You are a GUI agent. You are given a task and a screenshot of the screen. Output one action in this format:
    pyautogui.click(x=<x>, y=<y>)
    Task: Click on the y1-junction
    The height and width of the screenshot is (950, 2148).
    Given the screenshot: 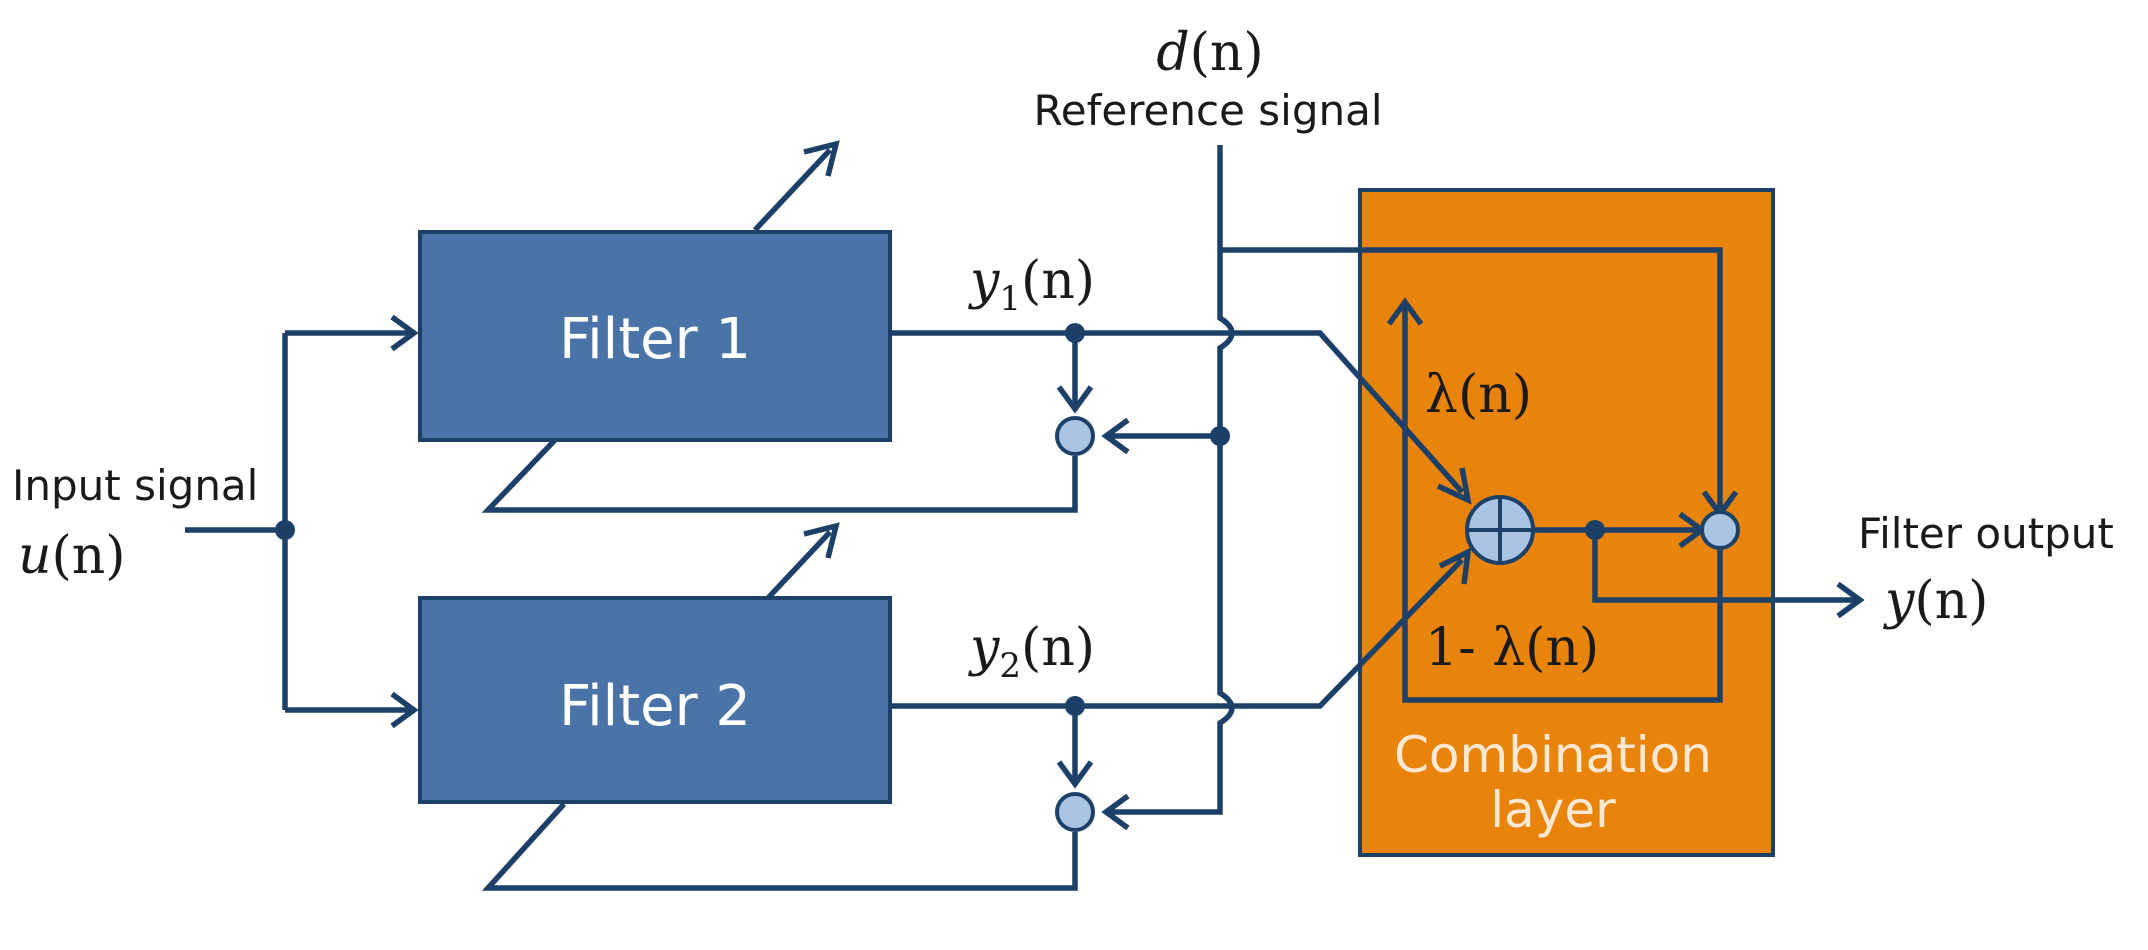 What is the action you would take?
    pyautogui.click(x=1075, y=333)
    